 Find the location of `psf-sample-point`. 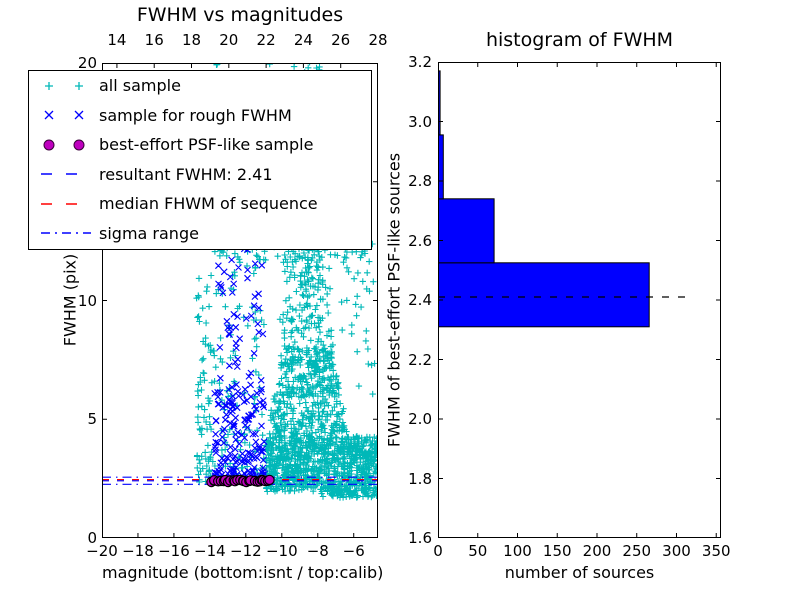

psf-sample-point is located at coordinates (269, 480).